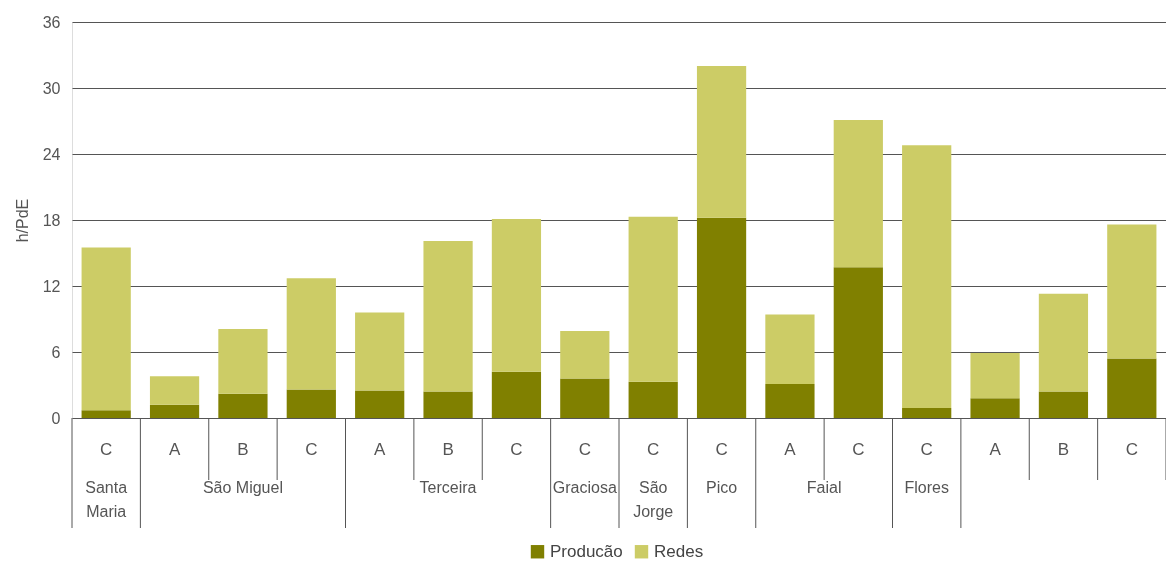 The height and width of the screenshot is (563, 1166). I want to click on text: São Miguel, so click(242, 487).